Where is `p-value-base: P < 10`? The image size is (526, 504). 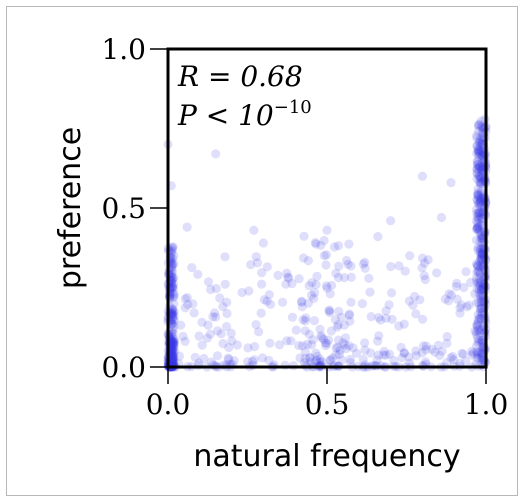
p-value-base: P < 10 is located at coordinates (225, 115).